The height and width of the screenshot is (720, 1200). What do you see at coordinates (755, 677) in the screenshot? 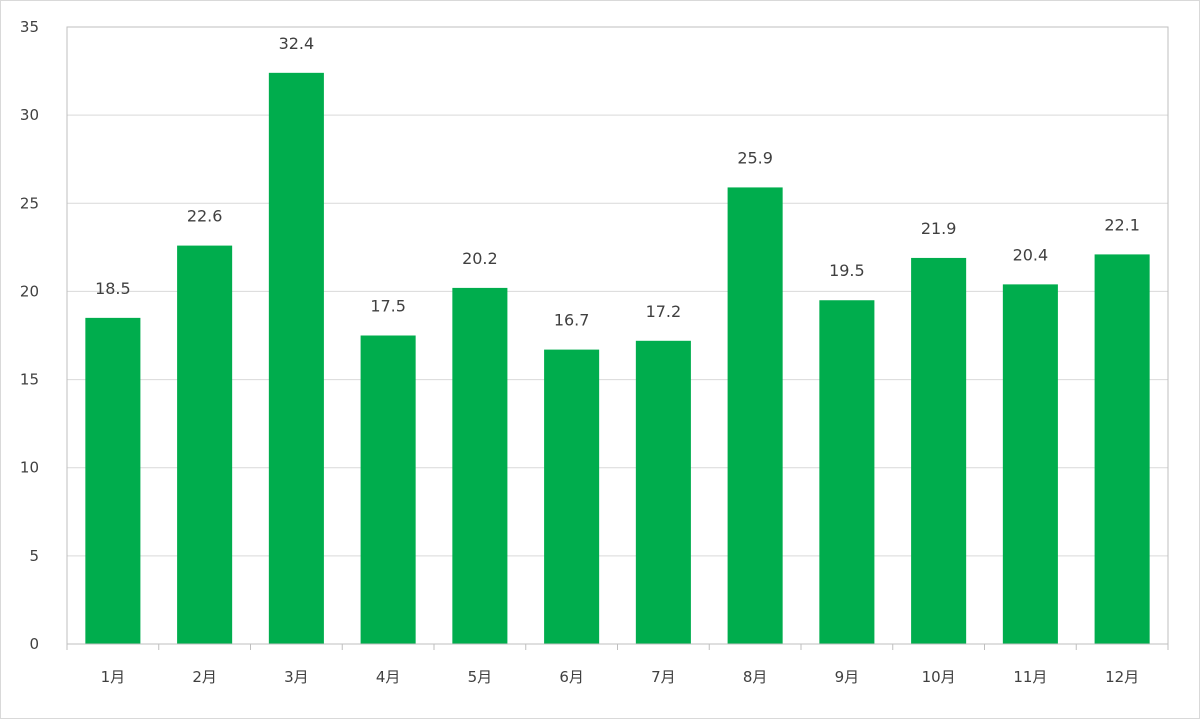
I see `x-tick-label-8: 8月` at bounding box center [755, 677].